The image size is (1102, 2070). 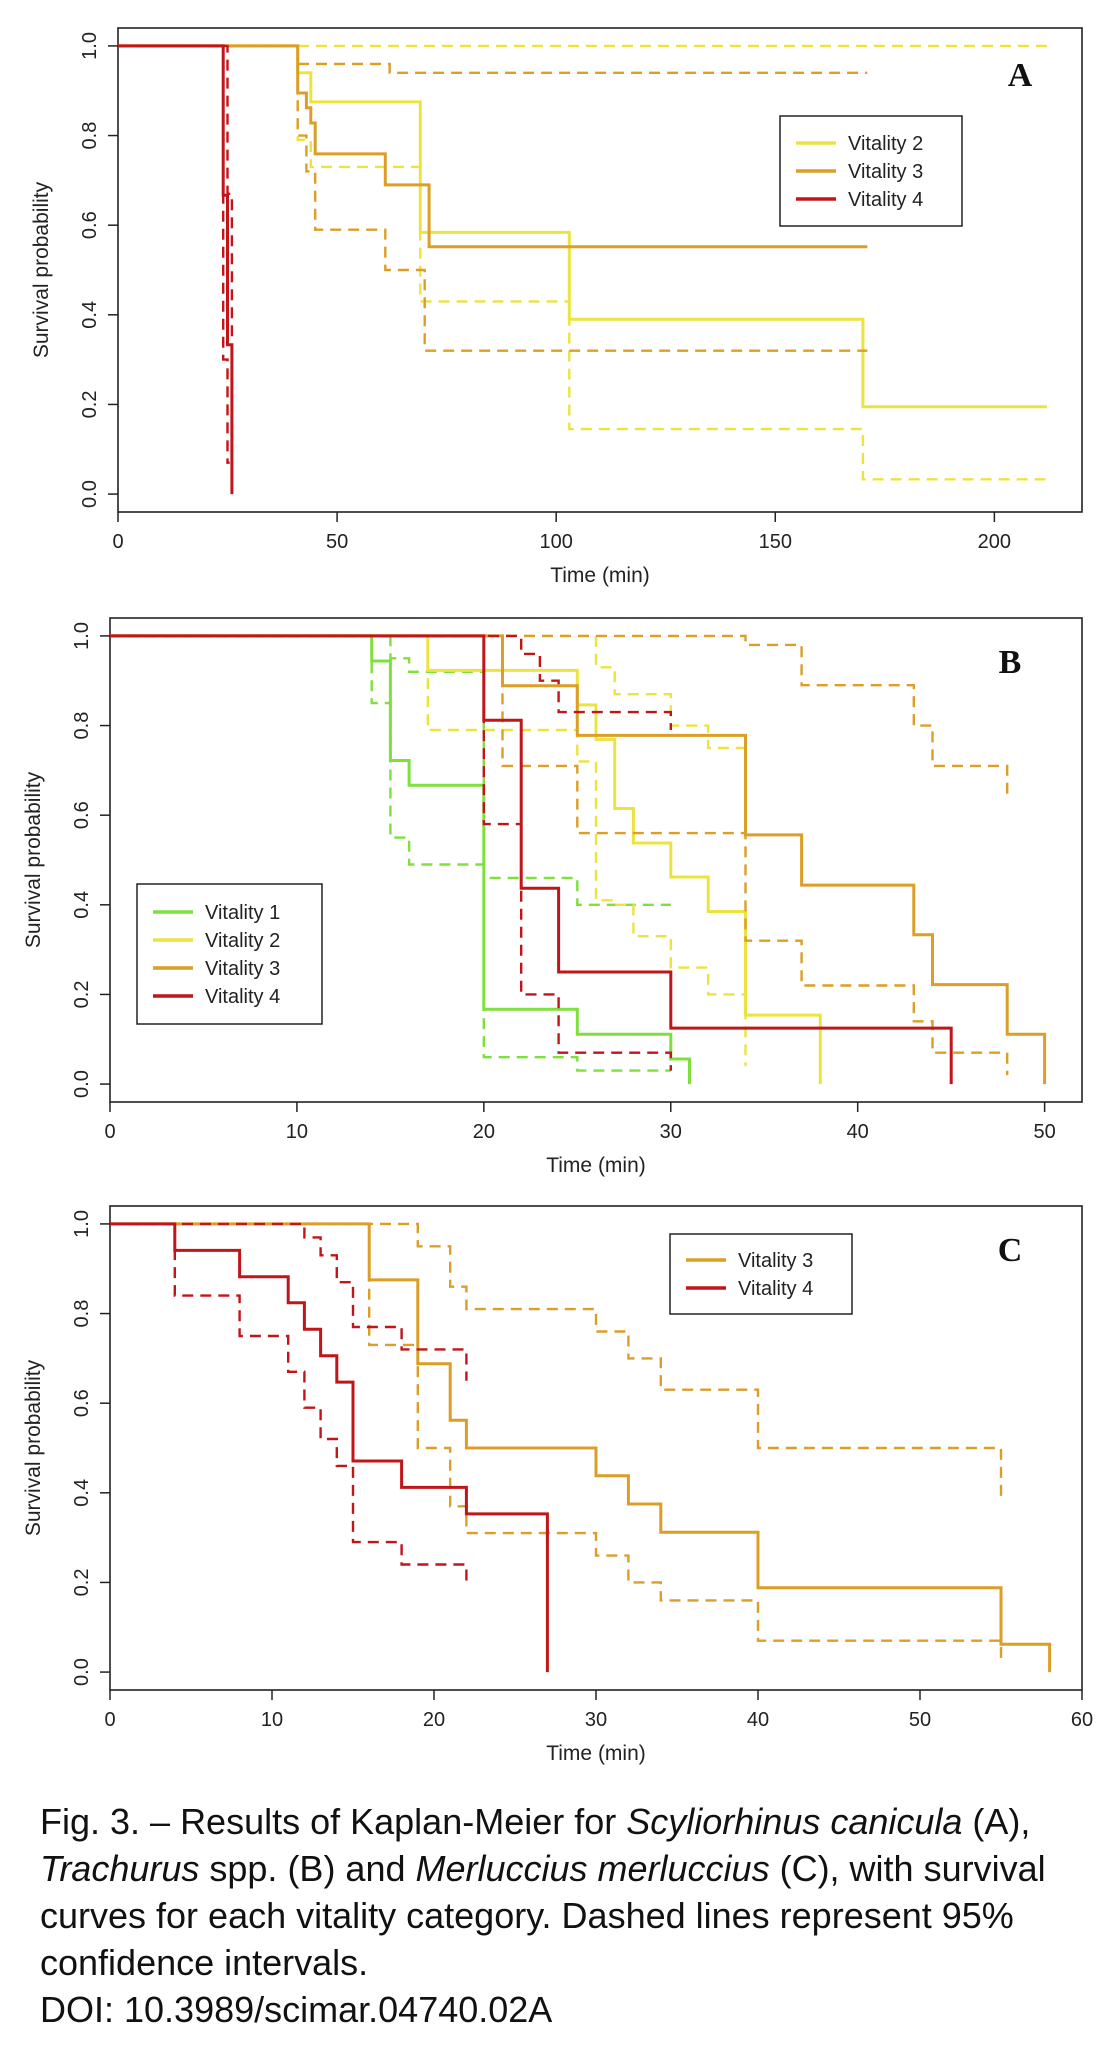 I want to click on x-tick-label: 200, so click(x=994, y=542).